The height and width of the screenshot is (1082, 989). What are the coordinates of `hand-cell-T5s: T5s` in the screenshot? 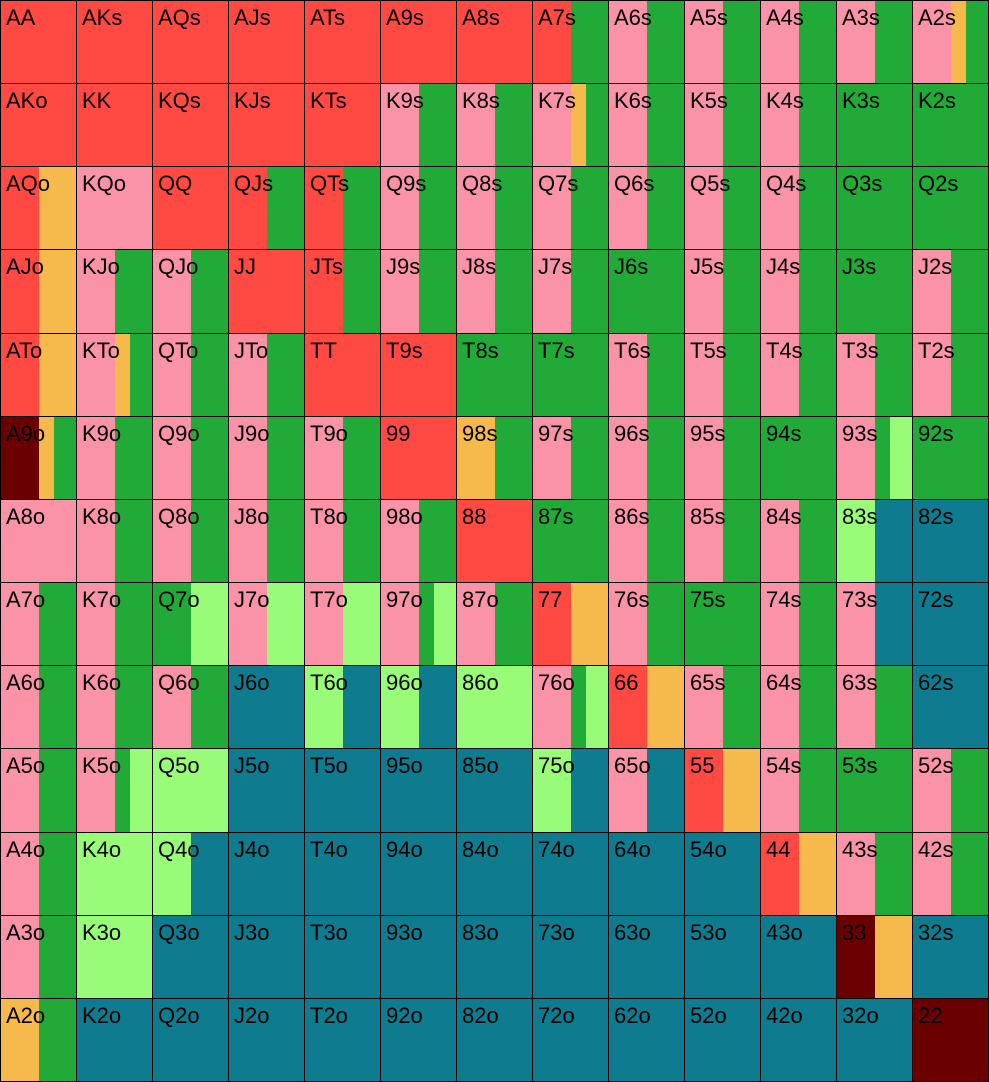 It's located at (723, 375).